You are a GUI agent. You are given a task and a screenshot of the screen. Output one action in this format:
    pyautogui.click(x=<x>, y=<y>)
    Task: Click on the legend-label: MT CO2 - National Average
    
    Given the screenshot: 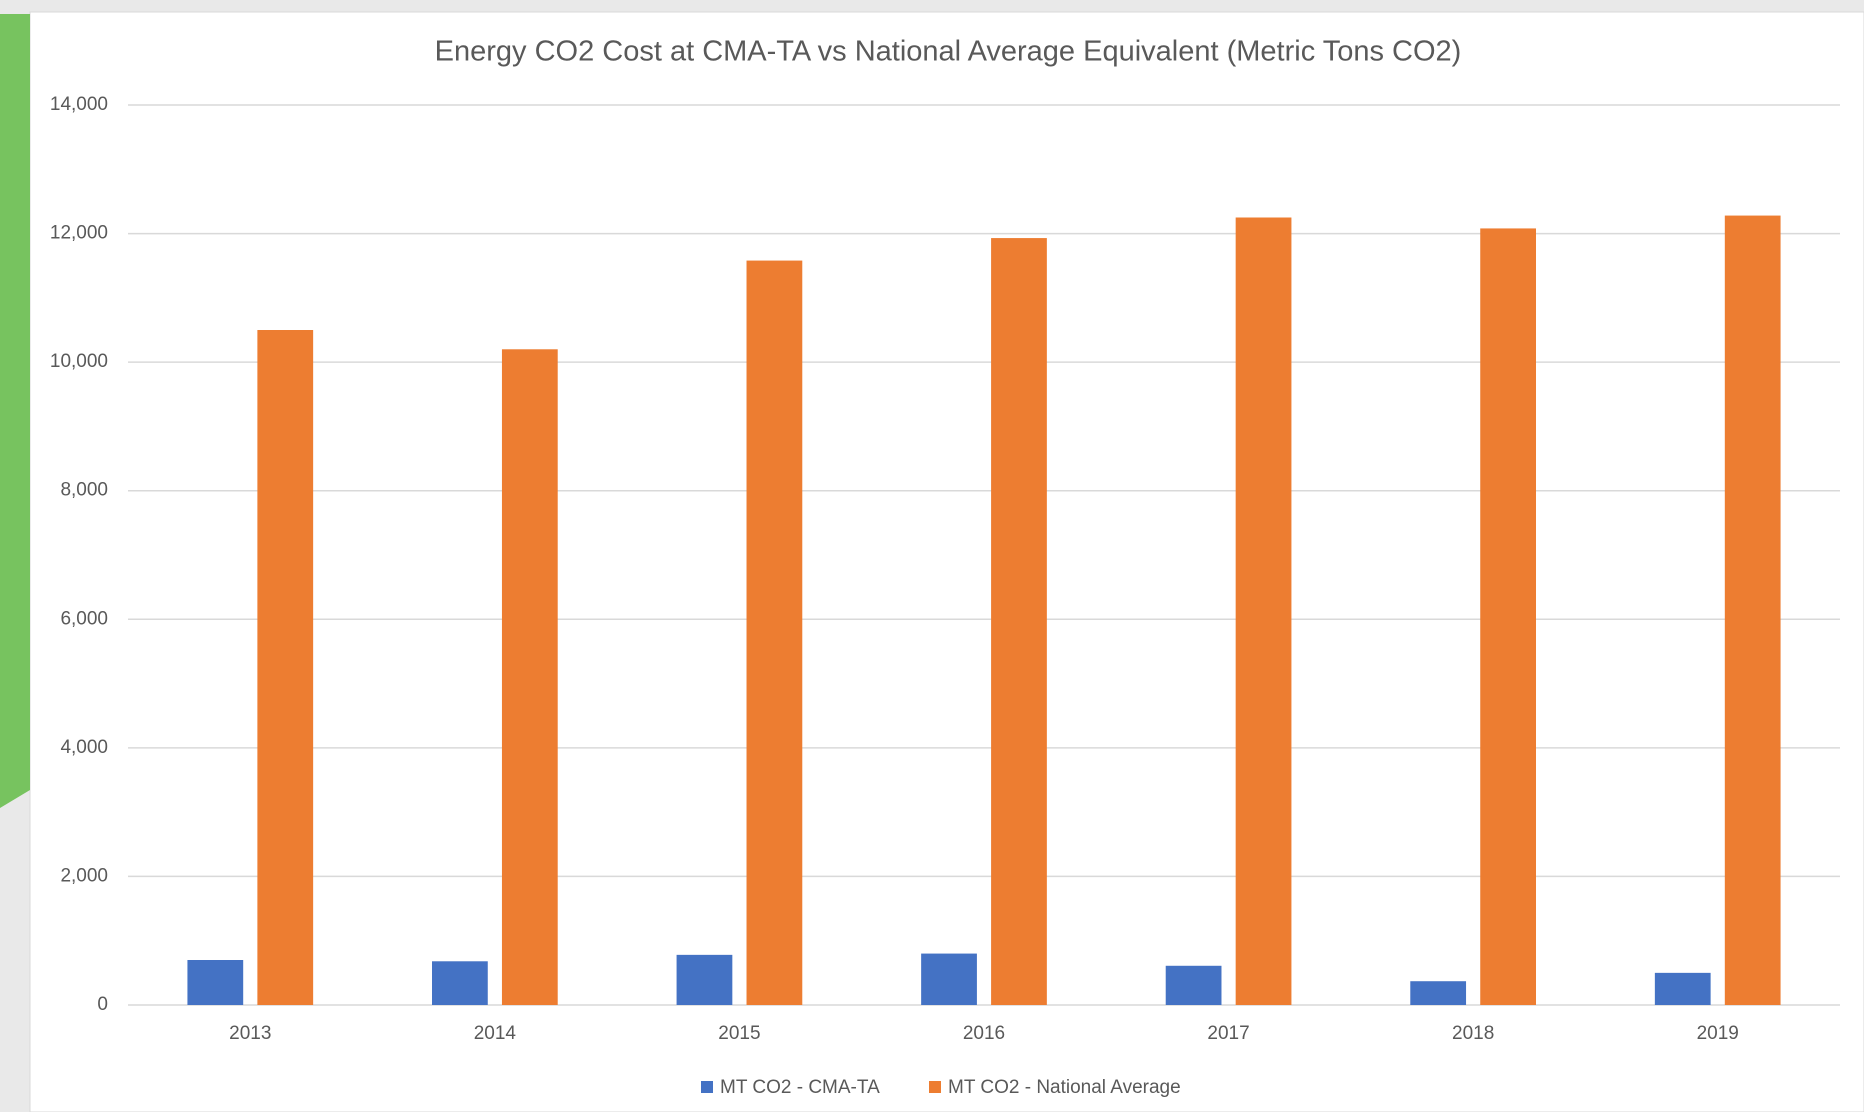 What is the action you would take?
    pyautogui.click(x=1064, y=1087)
    